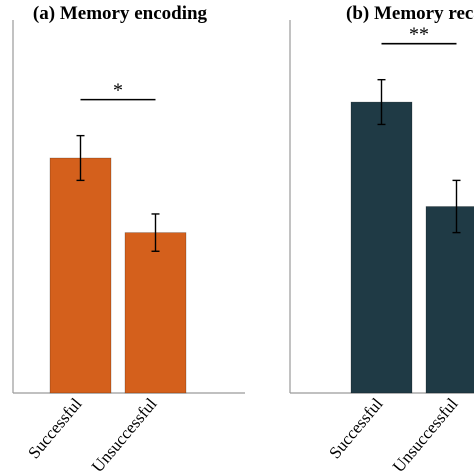 The width and height of the screenshot is (474, 474). I want to click on panel-title: (a) Memory encoding, so click(120, 13).